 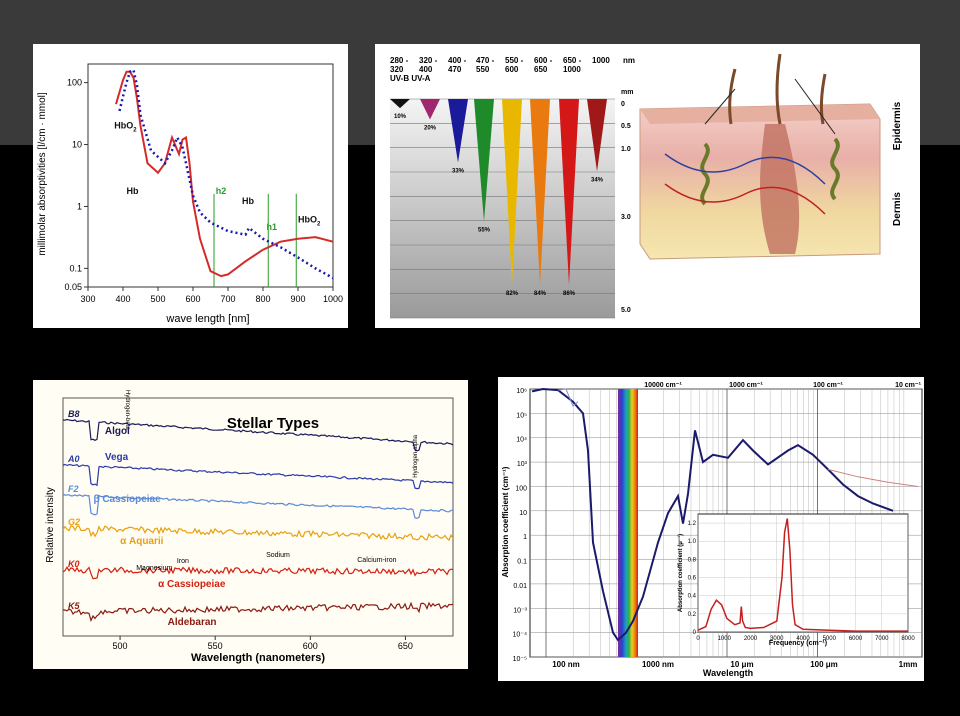 What do you see at coordinates (525, 537) in the screenshot?
I see `absorption-y-tick-label: 1` at bounding box center [525, 537].